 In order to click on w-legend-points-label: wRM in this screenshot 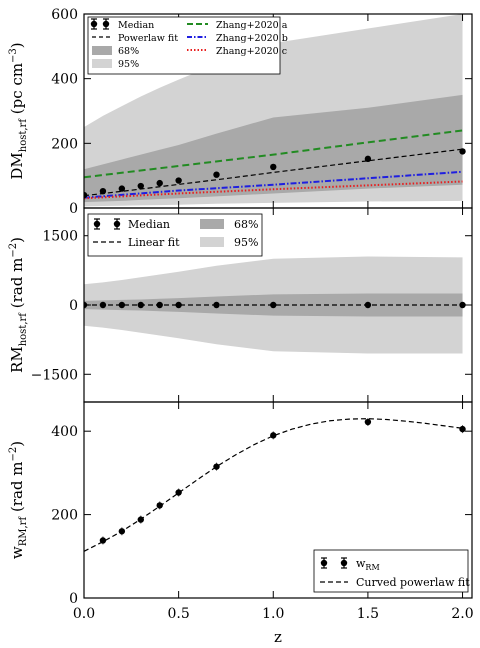, I will do `click(368, 564)`.